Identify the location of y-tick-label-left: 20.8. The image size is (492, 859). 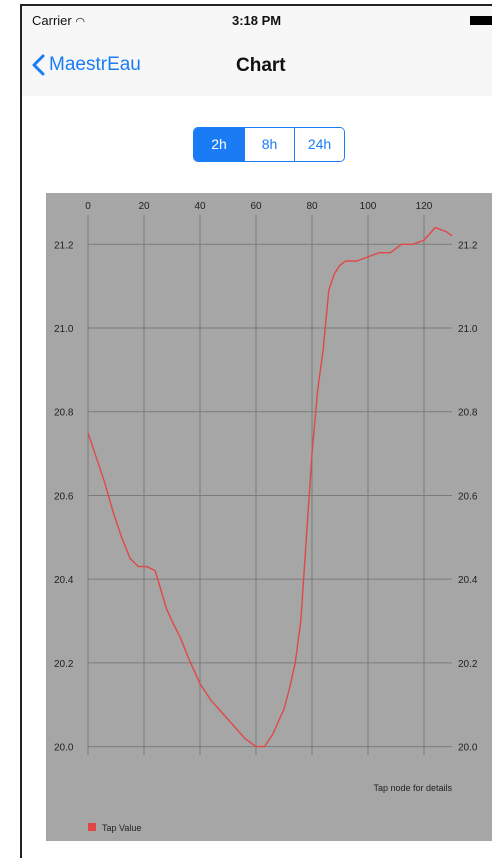
(64, 413).